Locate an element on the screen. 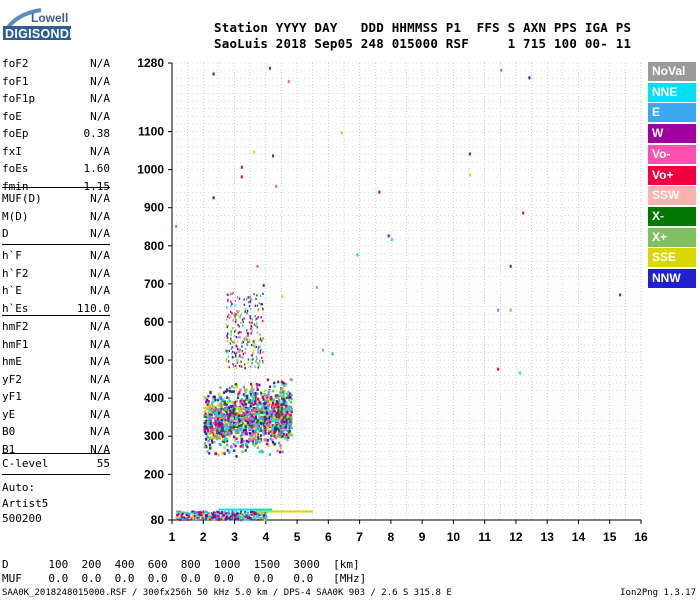 This screenshot has width=700, height=600. x-tick-label: 15 is located at coordinates (610, 537).